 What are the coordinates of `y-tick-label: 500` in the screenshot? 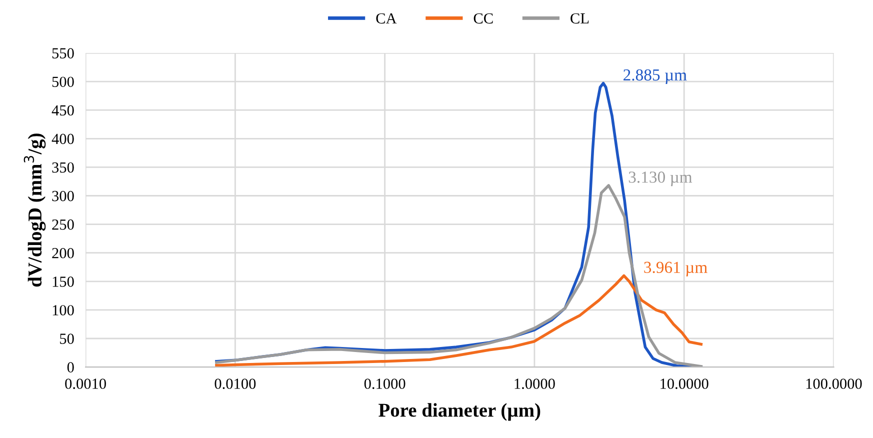 It's located at (63, 81).